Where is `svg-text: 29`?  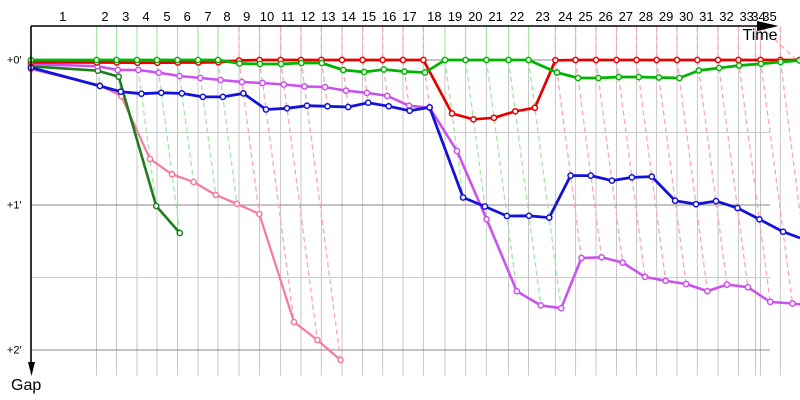 svg-text: 29 is located at coordinates (666, 16).